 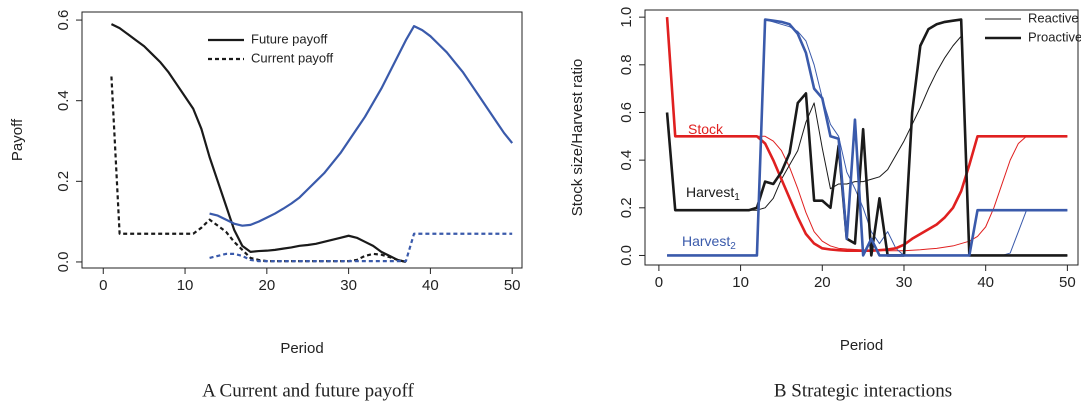 I want to click on legend-label: Reactive, so click(x=1053, y=17).